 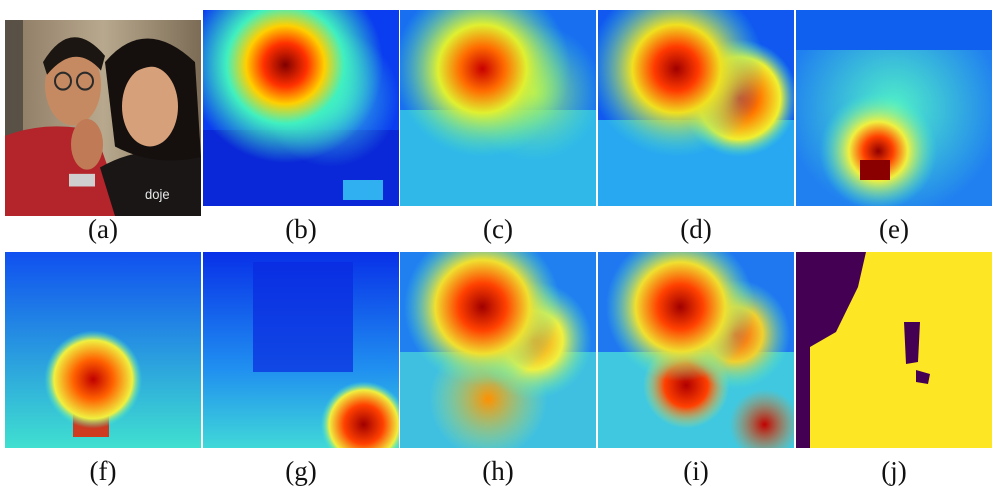 What do you see at coordinates (696, 471) in the screenshot?
I see `caption-i: (i)` at bounding box center [696, 471].